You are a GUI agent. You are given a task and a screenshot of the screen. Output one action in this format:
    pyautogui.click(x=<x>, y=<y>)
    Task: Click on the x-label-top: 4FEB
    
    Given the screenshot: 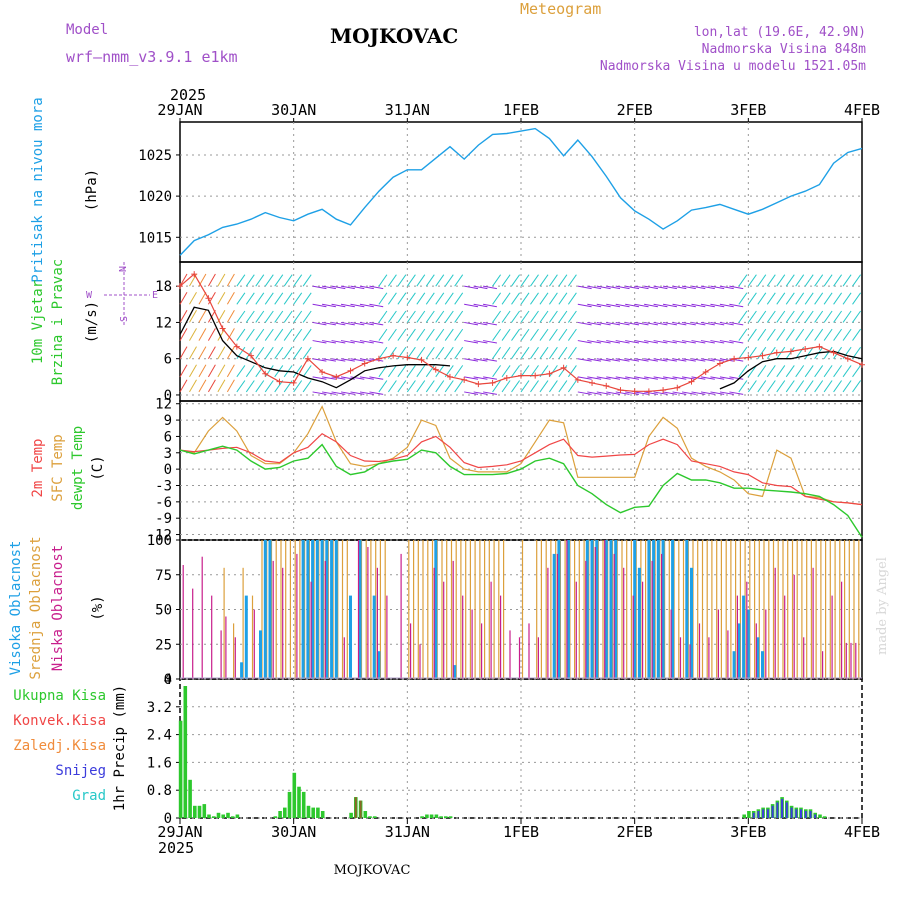 What is the action you would take?
    pyautogui.click(x=862, y=110)
    